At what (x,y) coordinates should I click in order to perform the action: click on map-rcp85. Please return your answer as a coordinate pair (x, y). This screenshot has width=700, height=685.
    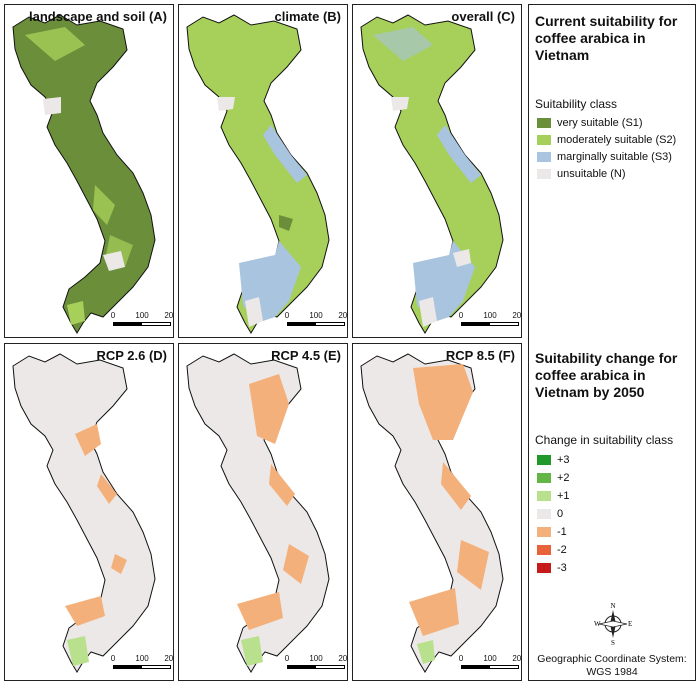
    Looking at the image, I should click on (432, 513).